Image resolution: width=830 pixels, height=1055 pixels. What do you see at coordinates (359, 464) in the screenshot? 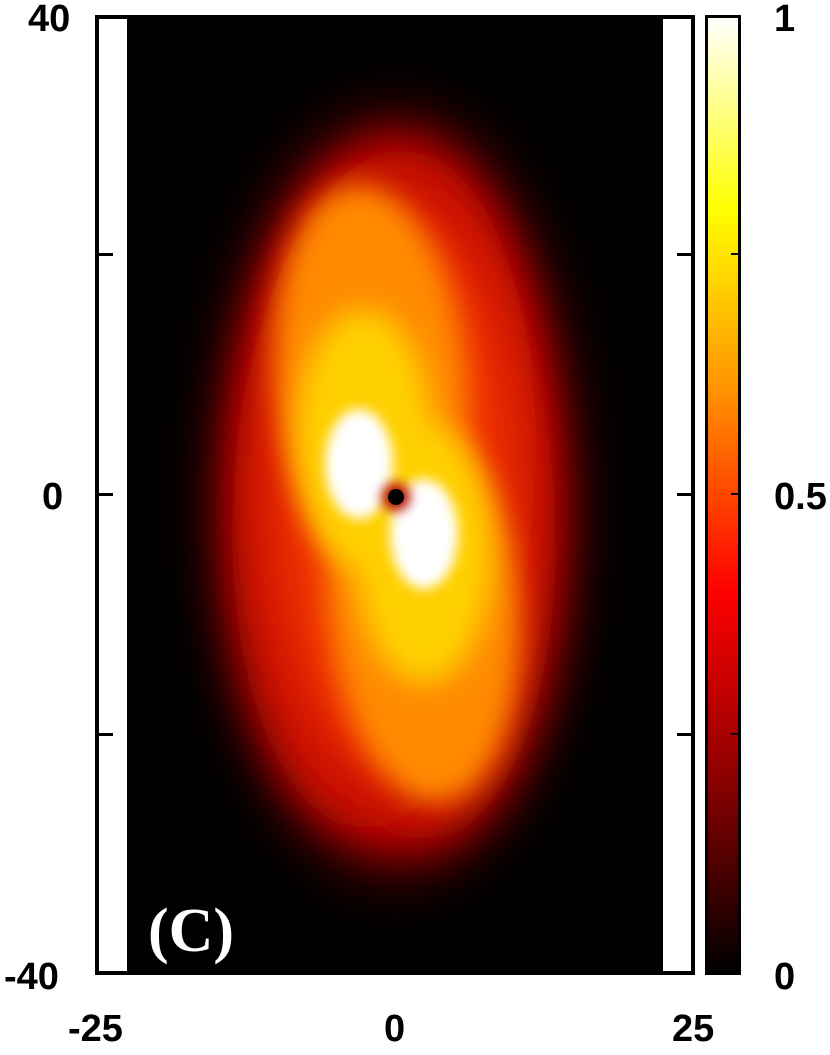
I see `bright-lobe-upper-left` at bounding box center [359, 464].